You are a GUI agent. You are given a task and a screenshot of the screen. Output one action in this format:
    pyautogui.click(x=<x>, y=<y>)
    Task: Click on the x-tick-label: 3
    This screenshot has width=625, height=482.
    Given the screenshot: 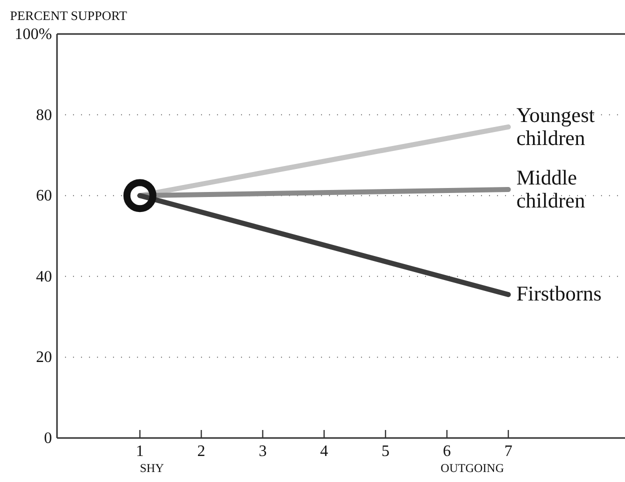 What is the action you would take?
    pyautogui.click(x=262, y=451)
    